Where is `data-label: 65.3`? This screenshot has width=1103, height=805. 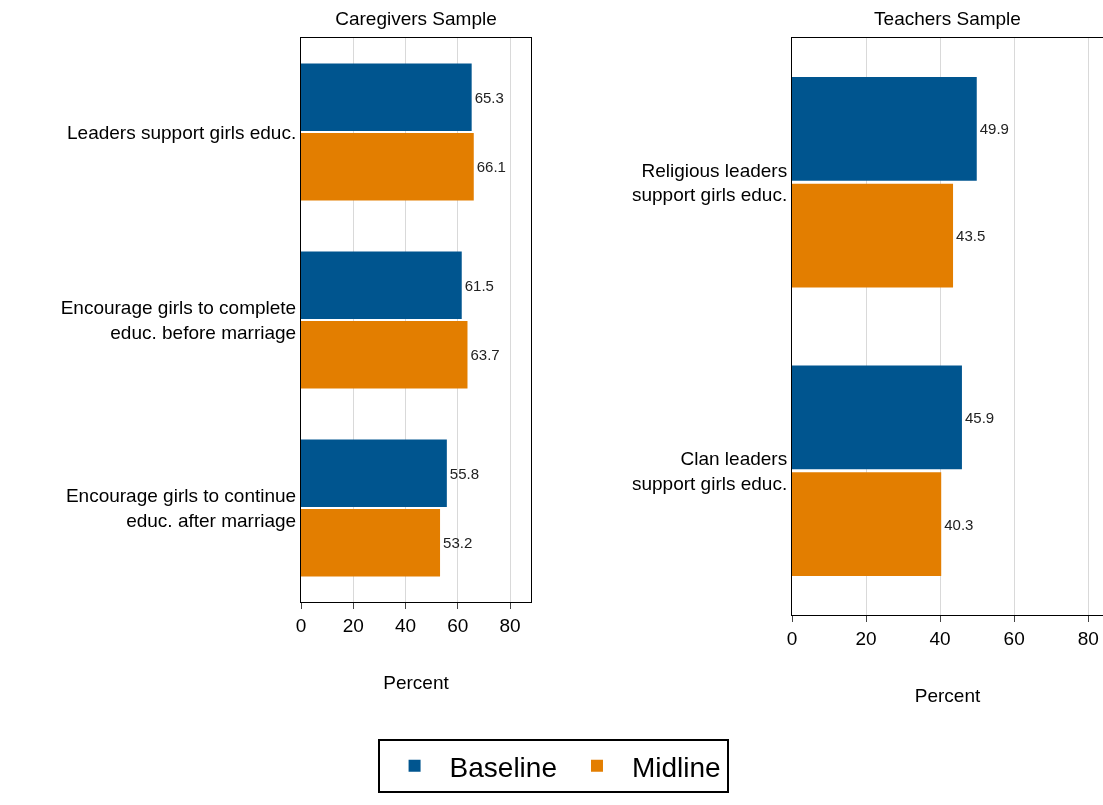
data-label: 65.3 is located at coordinates (489, 97).